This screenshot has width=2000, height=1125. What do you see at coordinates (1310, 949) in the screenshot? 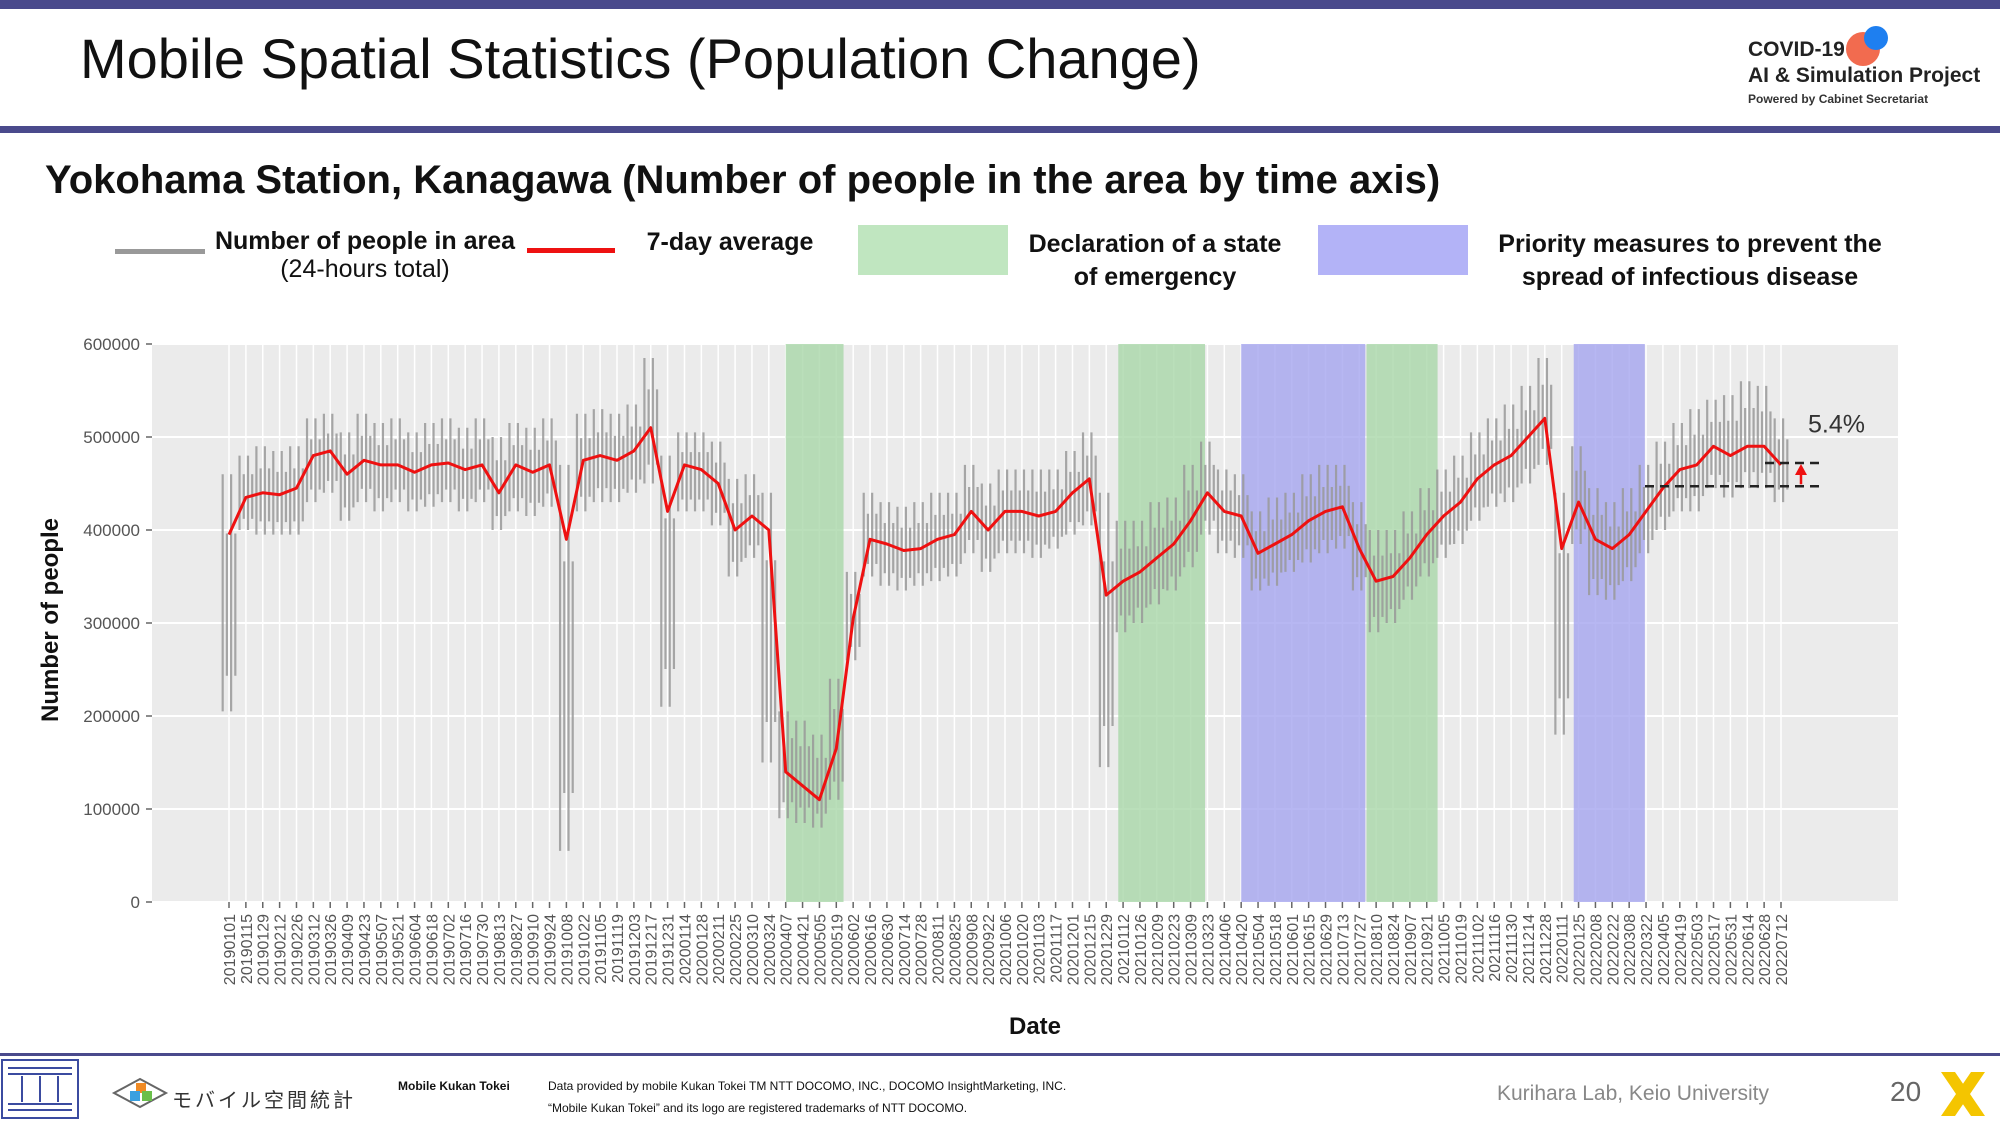
I see `x-tick-label: 20210615` at bounding box center [1310, 949].